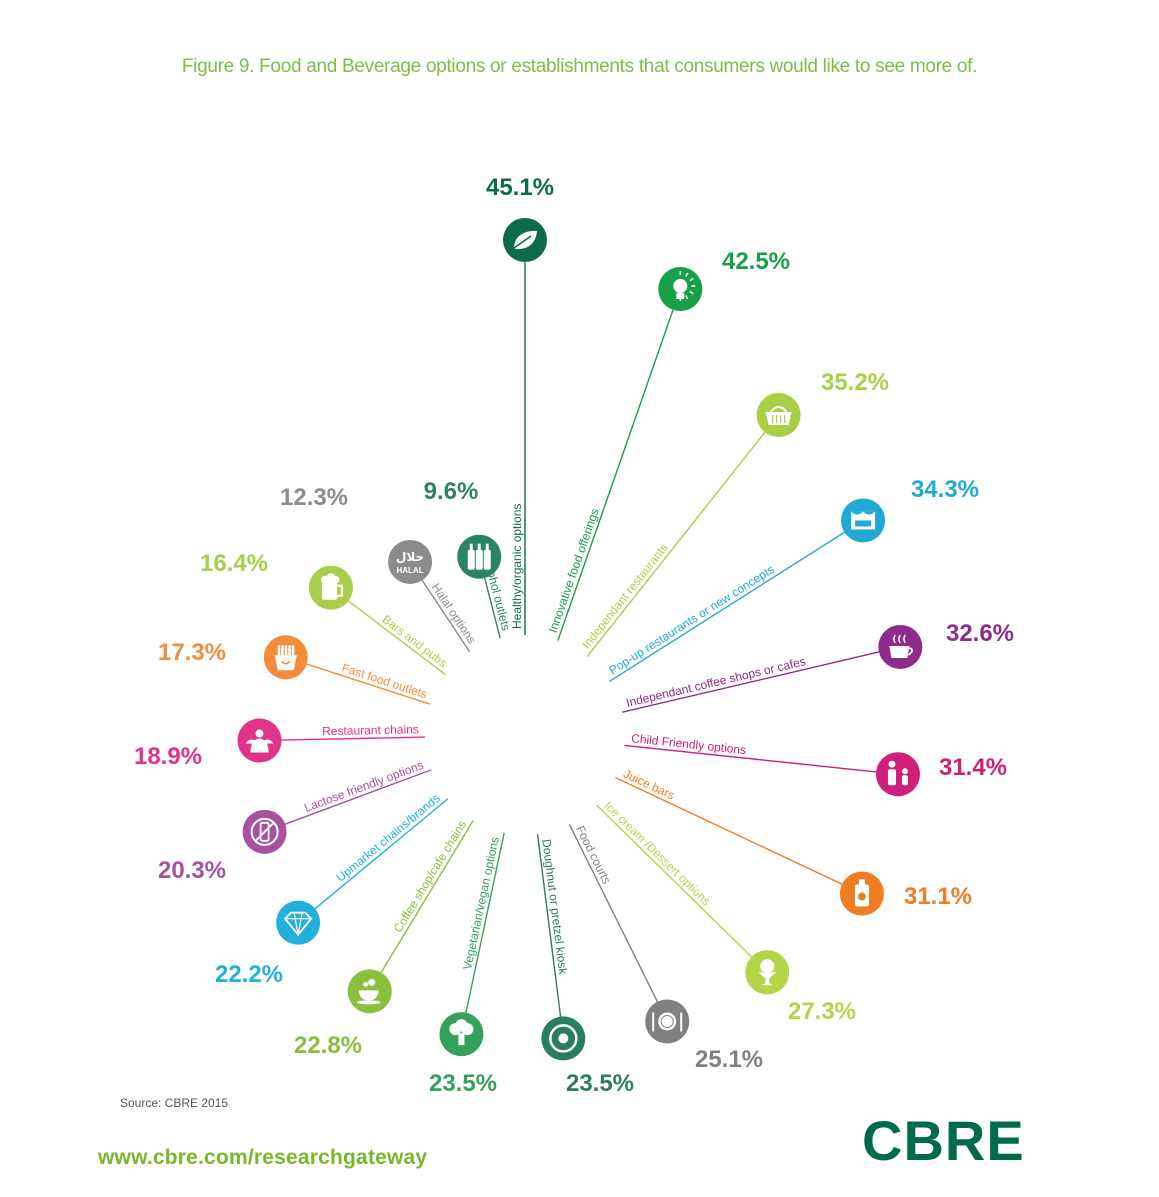 Image resolution: width=1159 pixels, height=1197 pixels. Describe the element at coordinates (716, 682) in the screenshot. I see `category-label-independant-coffee-shops-or-cafes: Independant coffee shops or cafes` at that location.